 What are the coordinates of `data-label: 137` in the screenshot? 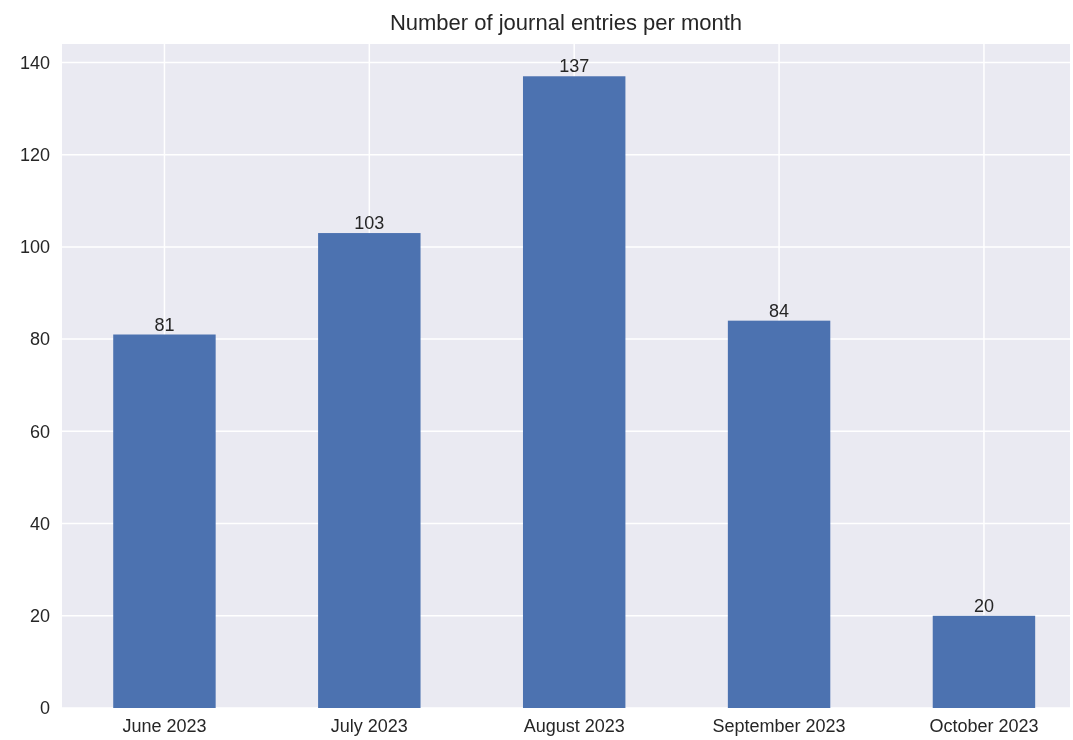 It's located at (574, 66).